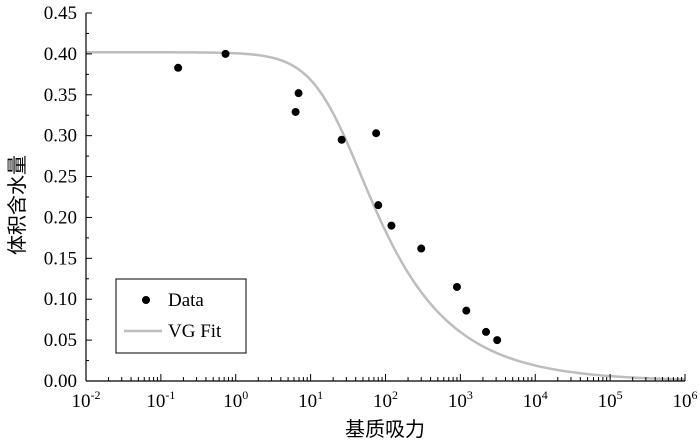 The width and height of the screenshot is (700, 443). I want to click on x-tick-label: 10⁵, so click(610, 400).